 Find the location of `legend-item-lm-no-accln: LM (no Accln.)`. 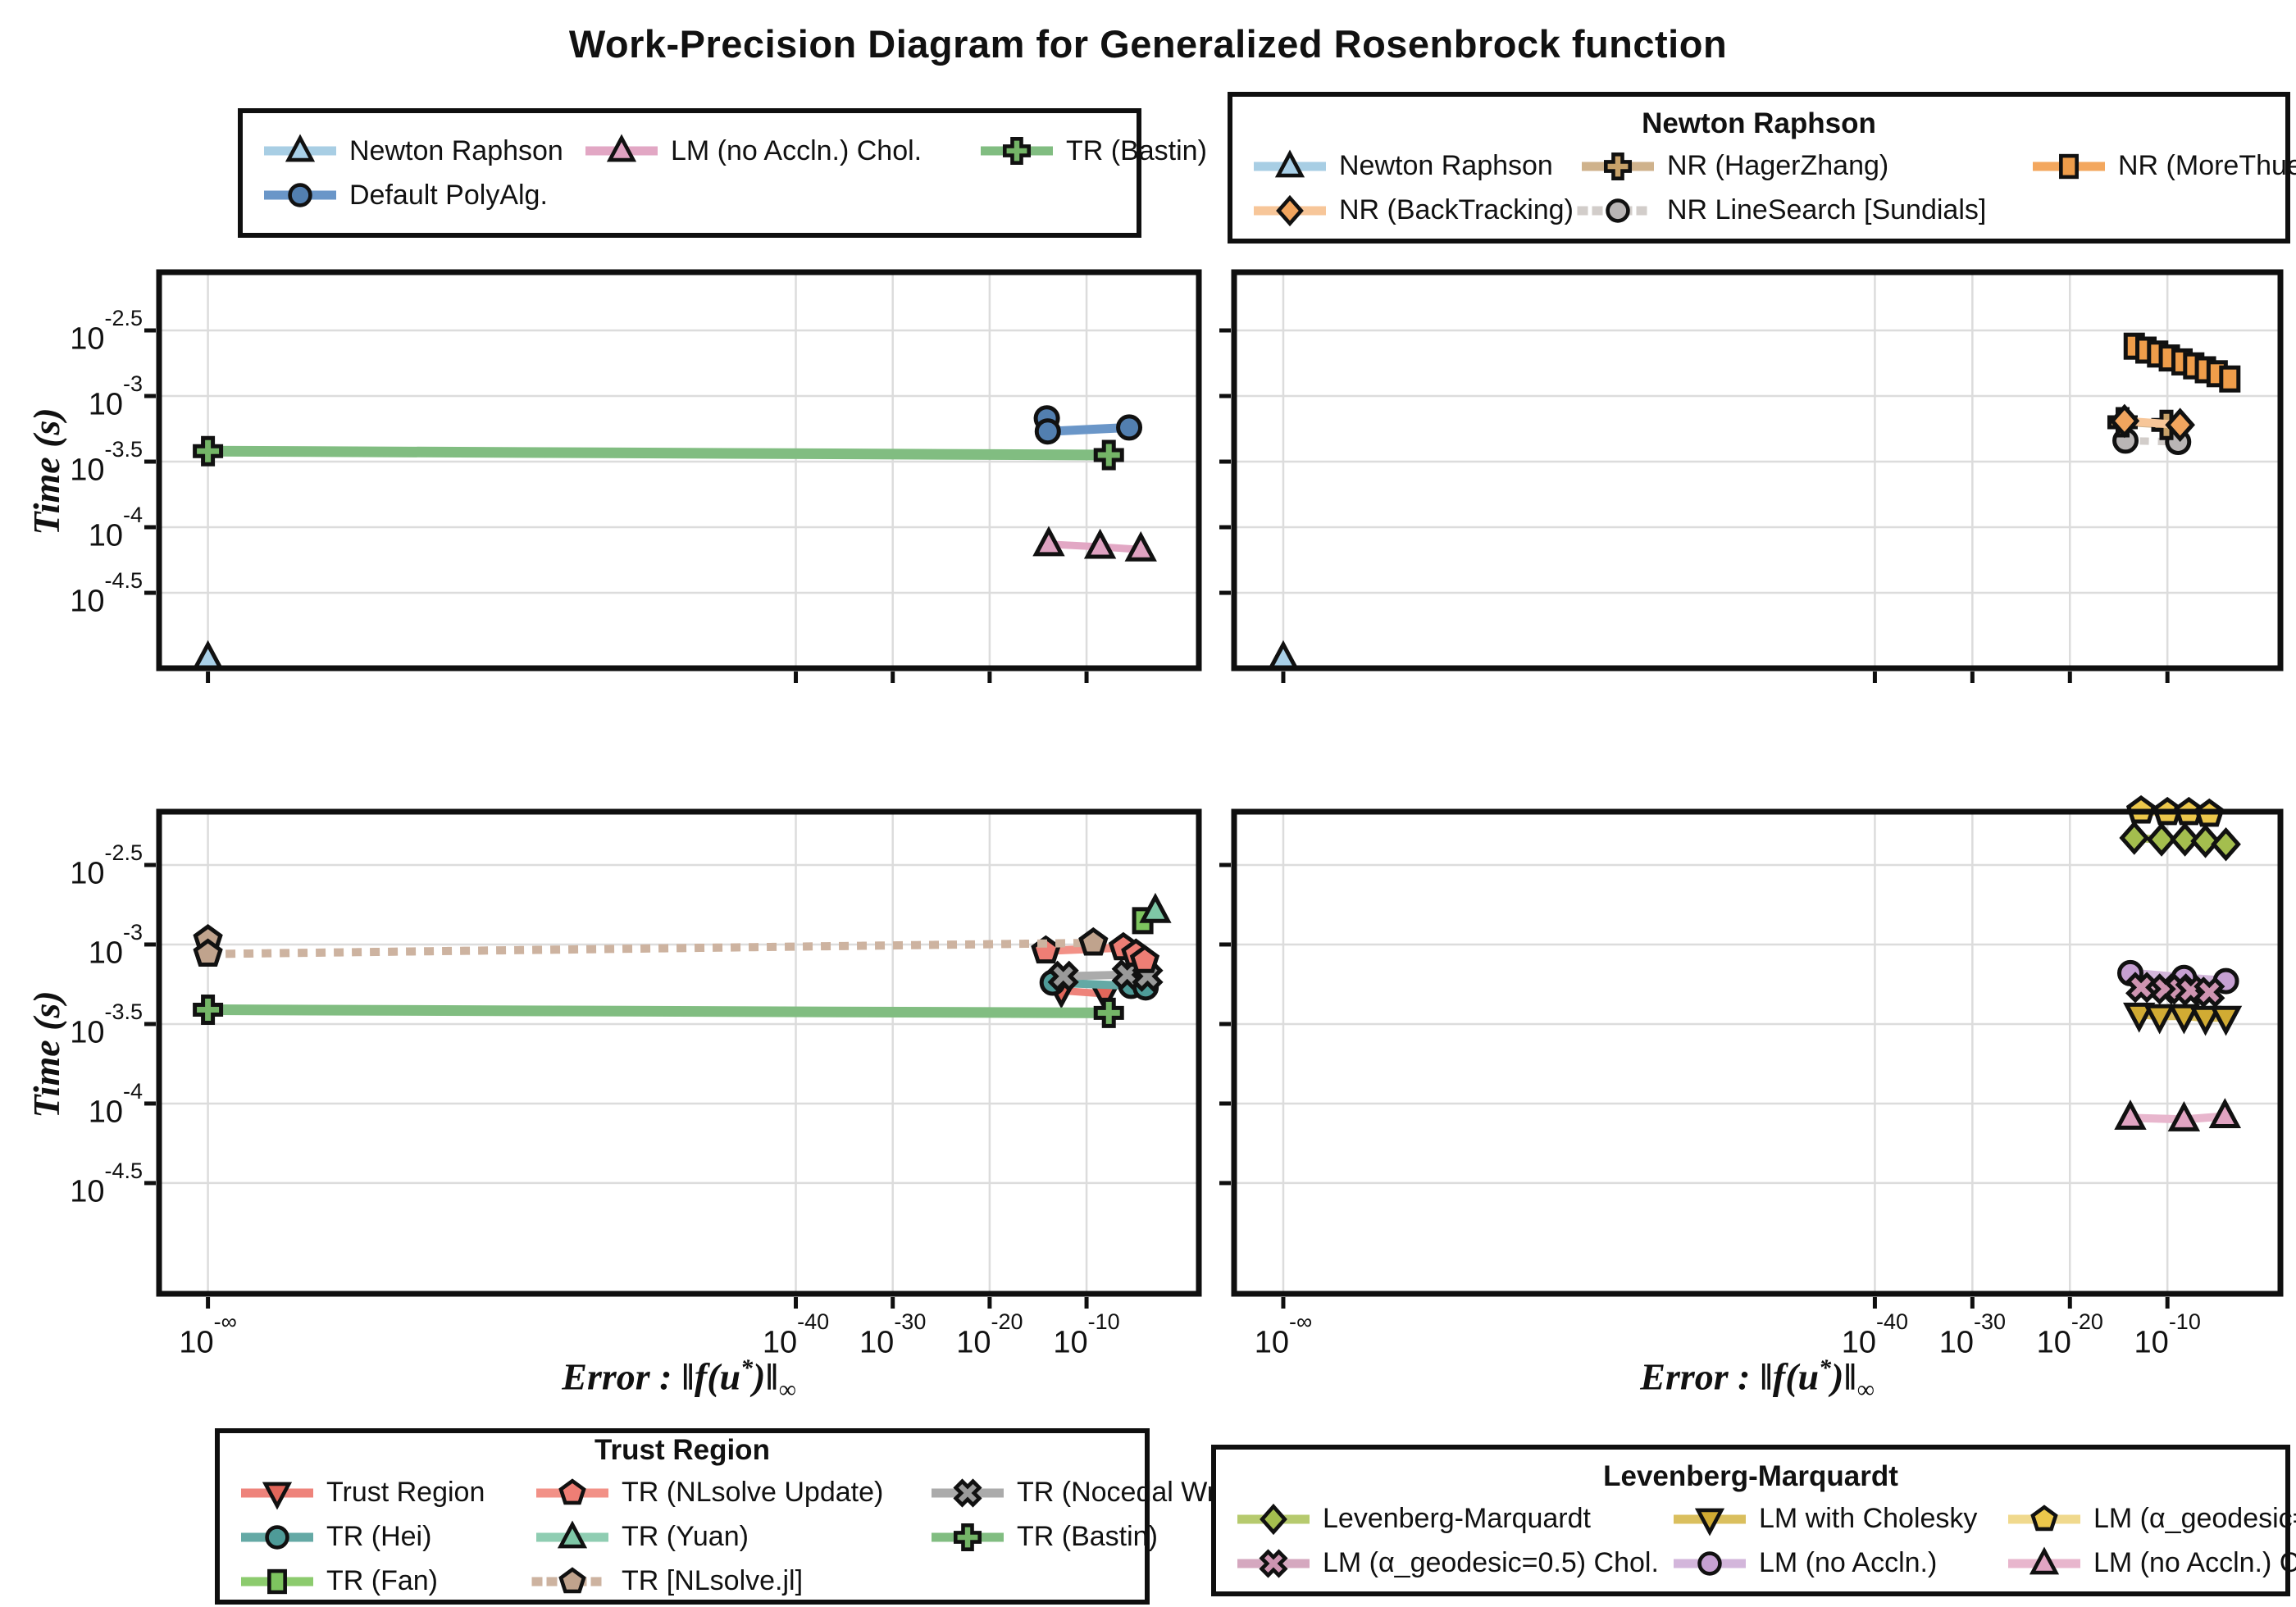

legend-item-lm-no-accln: LM (no Accln.) is located at coordinates (1831, 1564).